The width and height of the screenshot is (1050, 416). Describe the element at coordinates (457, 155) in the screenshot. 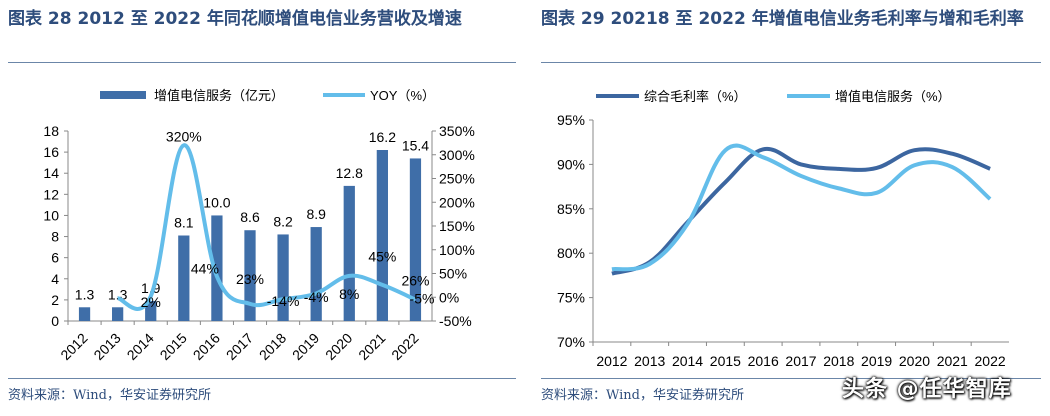

I see `right-y-tick-label: 300%` at that location.